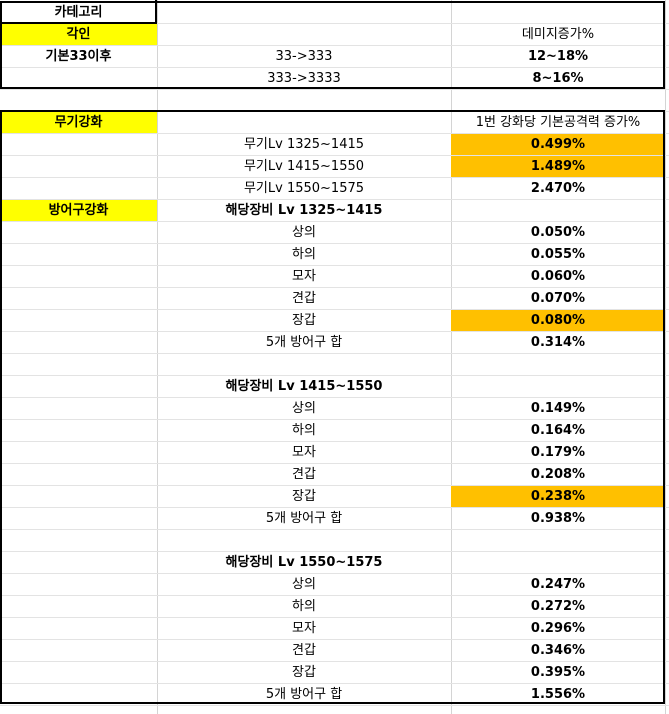 This screenshot has height=714, width=669. I want to click on cell-c2: 무기Lv 1325~1415, so click(304, 144).